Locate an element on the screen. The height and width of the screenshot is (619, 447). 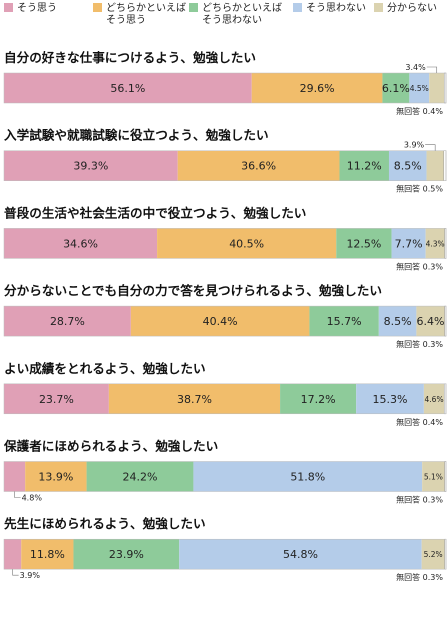
data-label: 5.1% is located at coordinates (433, 477).